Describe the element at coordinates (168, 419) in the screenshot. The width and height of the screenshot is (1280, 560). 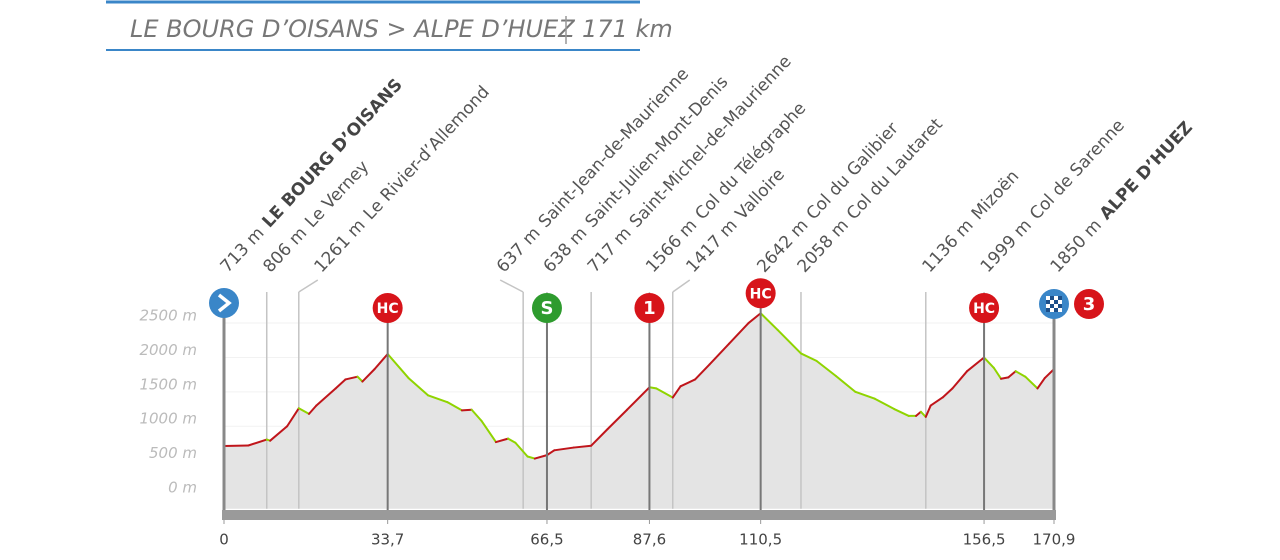
I see `y-tick-label: 1000 m` at that location.